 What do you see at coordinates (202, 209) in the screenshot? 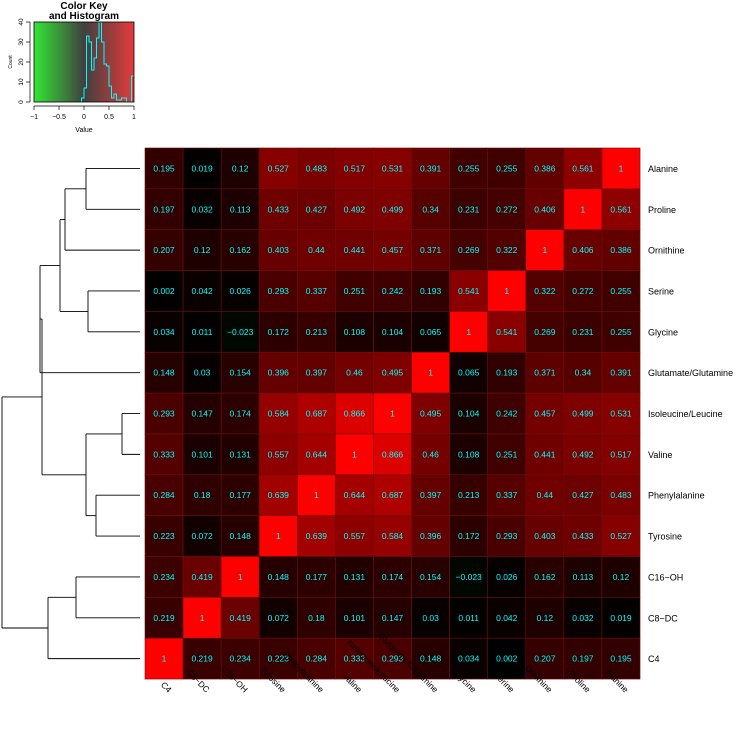
I see `cell-value-label: 0.032` at bounding box center [202, 209].